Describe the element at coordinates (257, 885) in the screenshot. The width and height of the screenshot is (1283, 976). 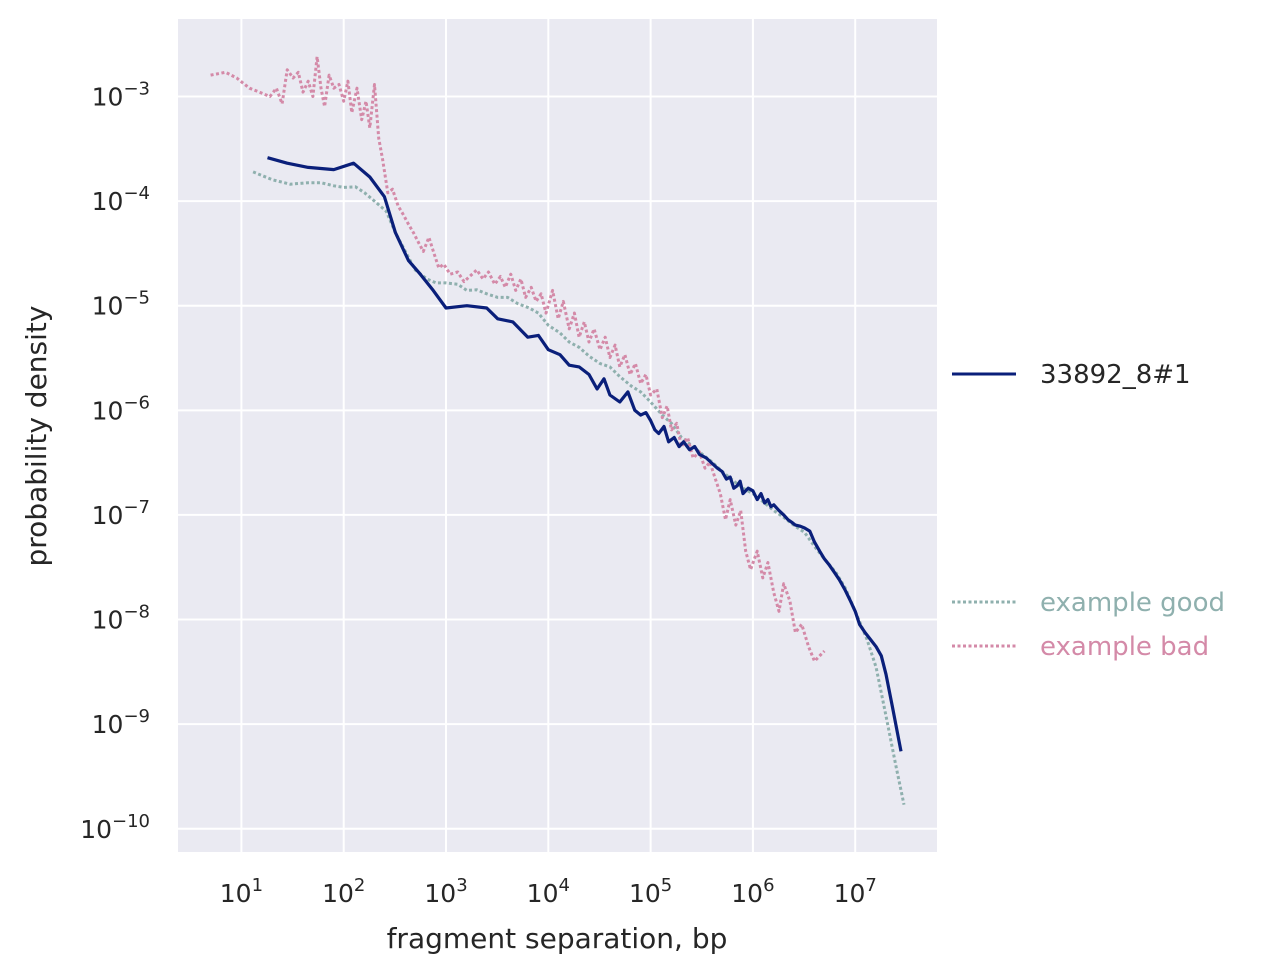
I see `x-tick-exponent: 1` at that location.